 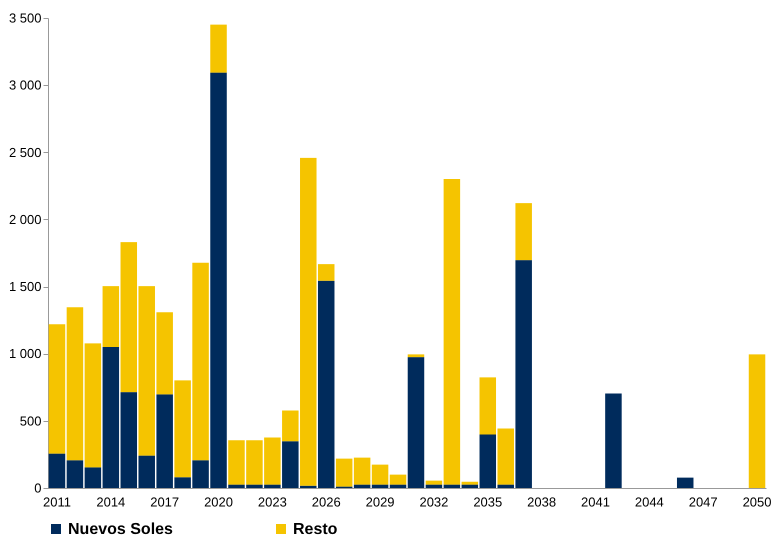 I want to click on x-tick-label: 2044, so click(x=649, y=502).